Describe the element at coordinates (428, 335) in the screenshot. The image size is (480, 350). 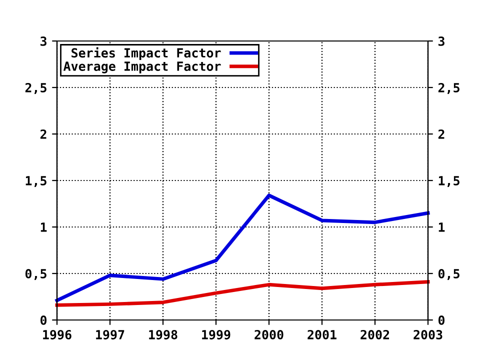
I see `x-tick-label: 2003` at that location.